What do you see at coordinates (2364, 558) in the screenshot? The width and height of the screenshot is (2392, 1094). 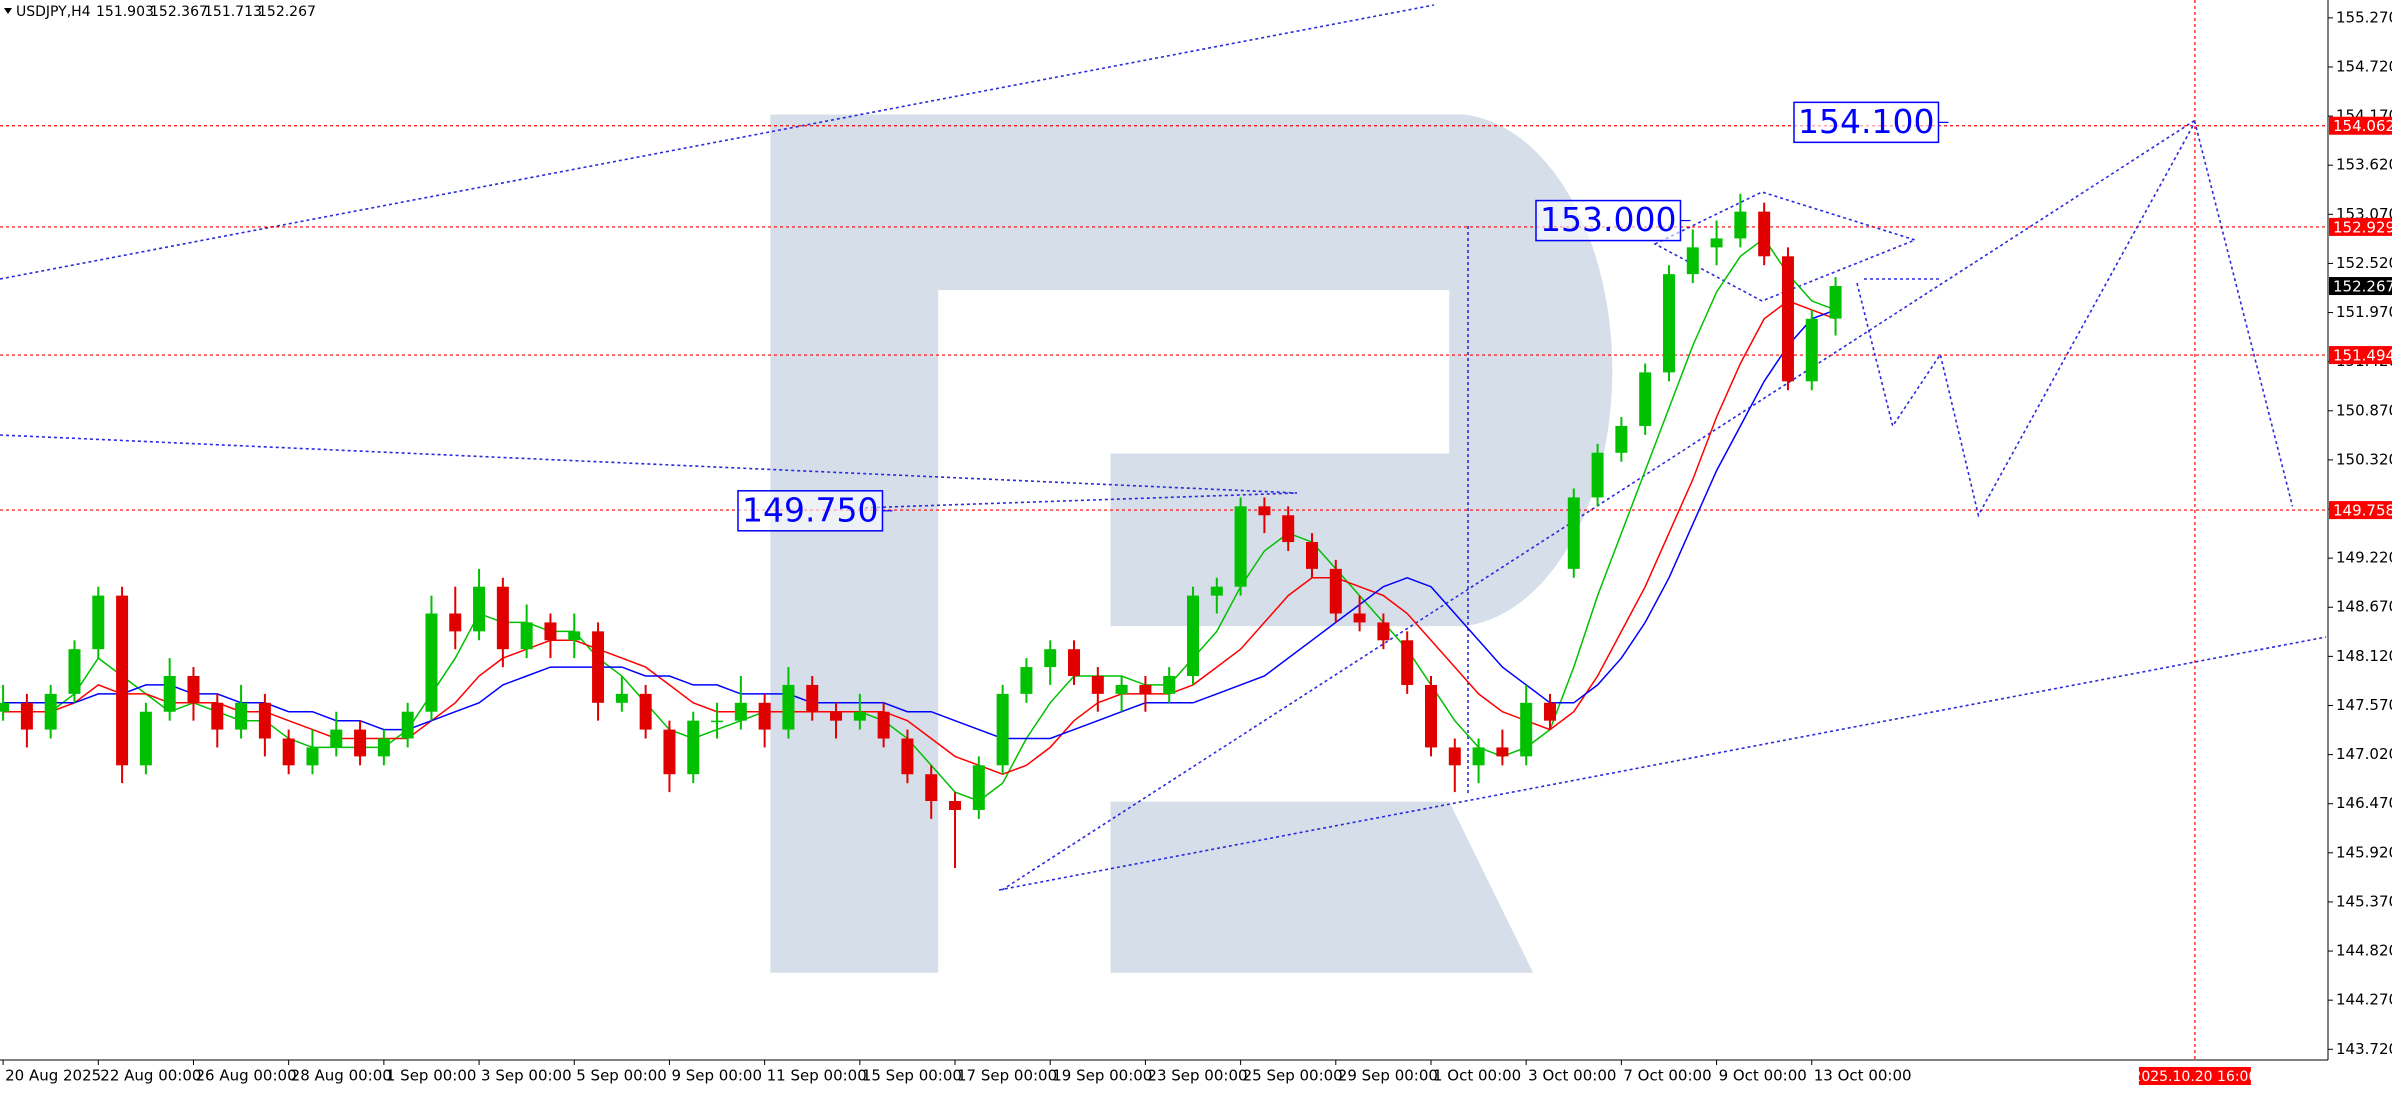 I see `y-tick-label: 149.220` at bounding box center [2364, 558].